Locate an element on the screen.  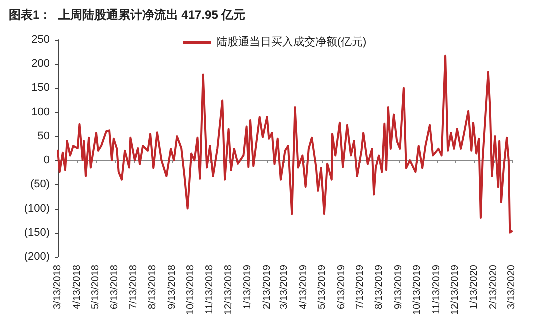
x-tick-label: 7/13/2019 is located at coordinates (360, 287).